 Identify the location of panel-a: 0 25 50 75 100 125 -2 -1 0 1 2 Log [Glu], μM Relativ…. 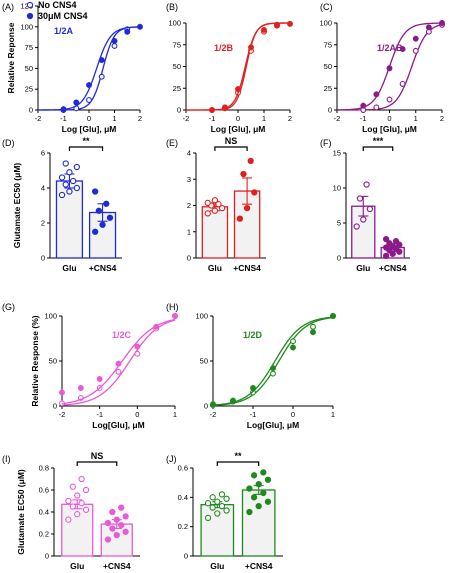
(74, 67).